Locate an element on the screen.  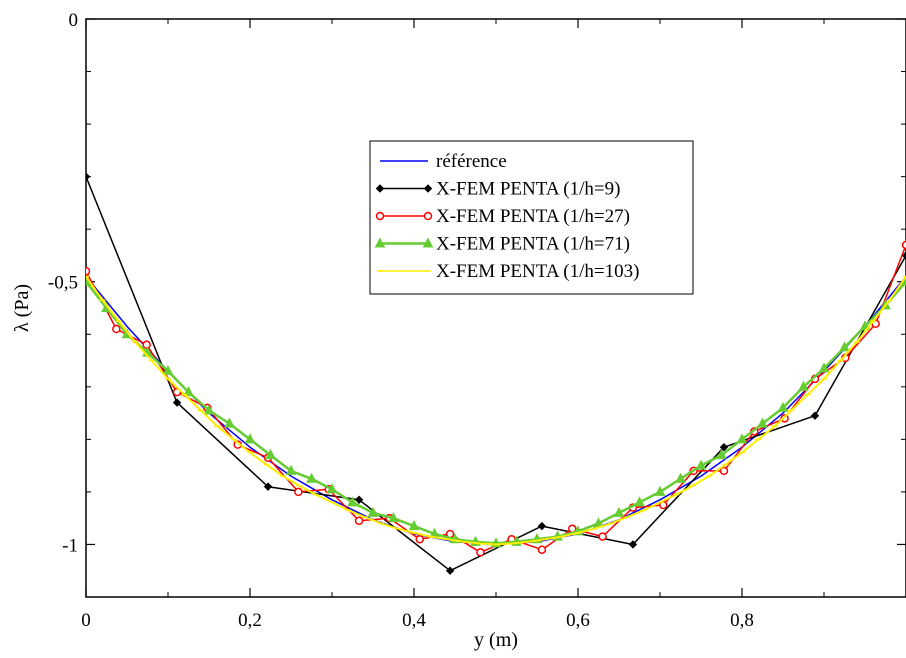
legend-label: référence is located at coordinates (471, 161).